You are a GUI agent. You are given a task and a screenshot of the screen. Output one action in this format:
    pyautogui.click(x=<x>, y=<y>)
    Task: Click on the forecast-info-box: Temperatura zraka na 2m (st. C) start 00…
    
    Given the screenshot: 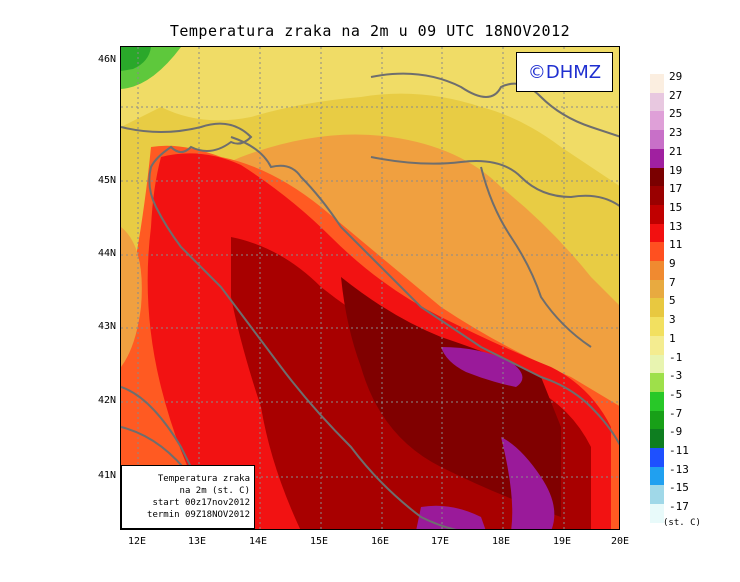 What is the action you would take?
    pyautogui.click(x=188, y=497)
    